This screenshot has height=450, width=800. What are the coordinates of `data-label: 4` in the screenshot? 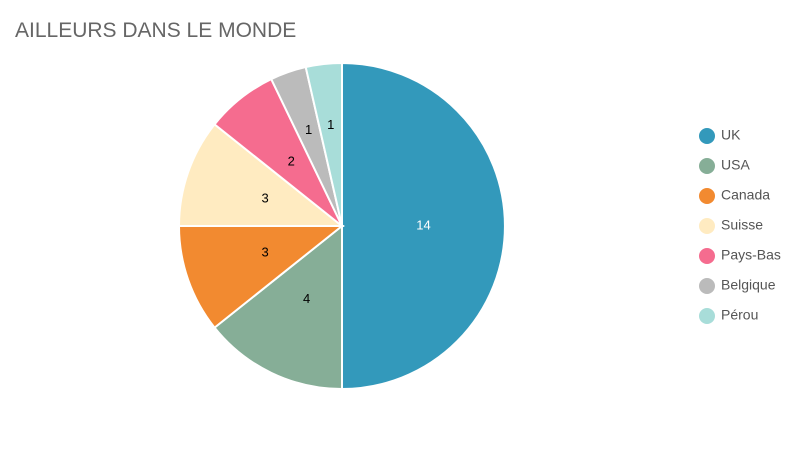 It's located at (306, 298).